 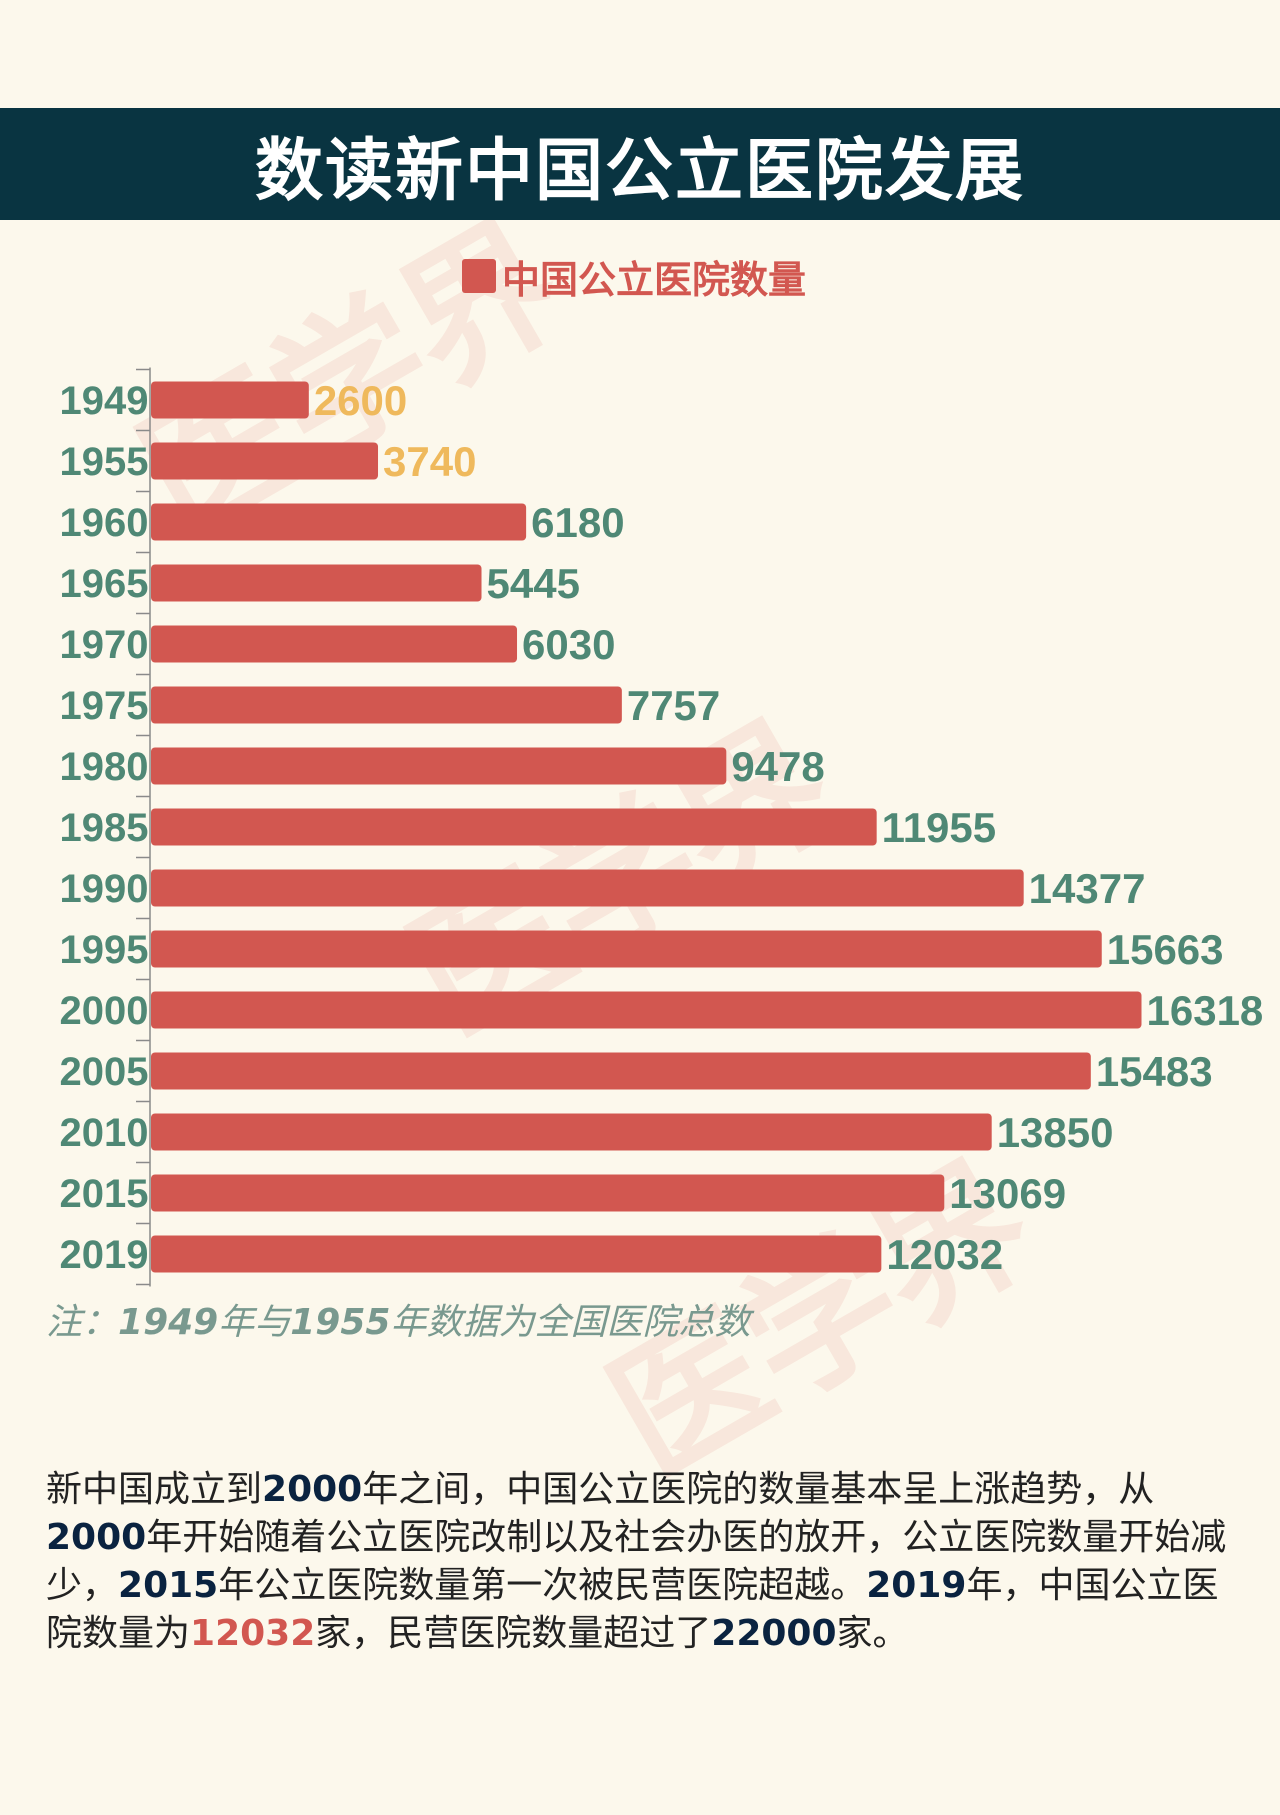 I want to click on summary-text: 年，中国公立医院数量为, so click(x=632, y=1609).